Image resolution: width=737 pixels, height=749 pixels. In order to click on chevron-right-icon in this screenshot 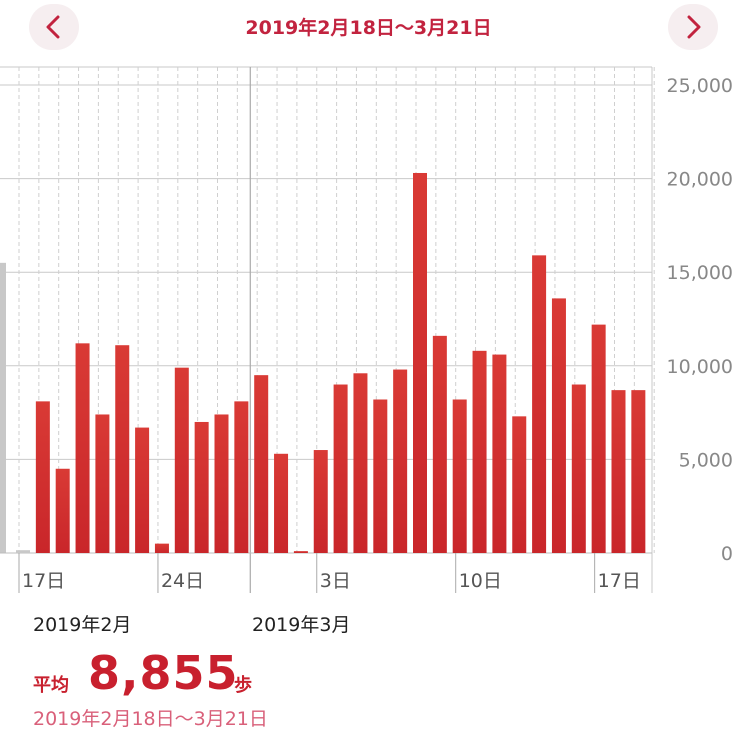, I will do `click(694, 27)`.